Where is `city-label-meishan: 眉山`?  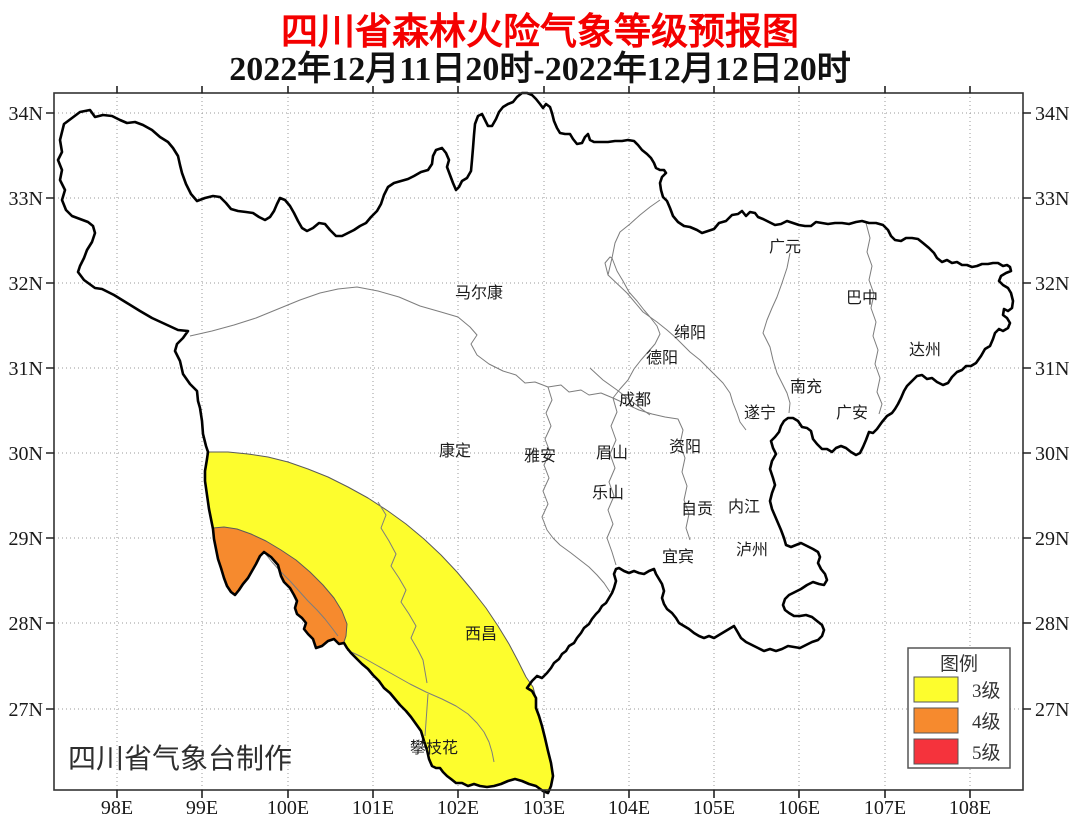 city-label-meishan: 眉山 is located at coordinates (612, 453).